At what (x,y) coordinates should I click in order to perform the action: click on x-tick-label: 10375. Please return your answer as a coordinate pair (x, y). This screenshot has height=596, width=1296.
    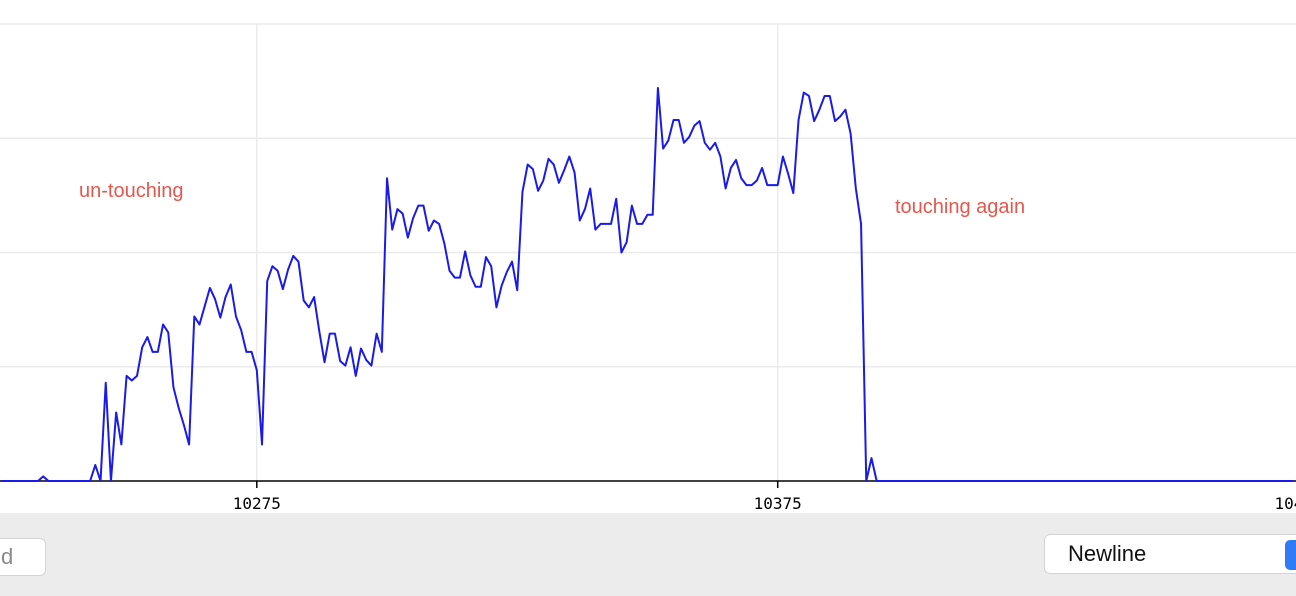
    Looking at the image, I should click on (778, 503).